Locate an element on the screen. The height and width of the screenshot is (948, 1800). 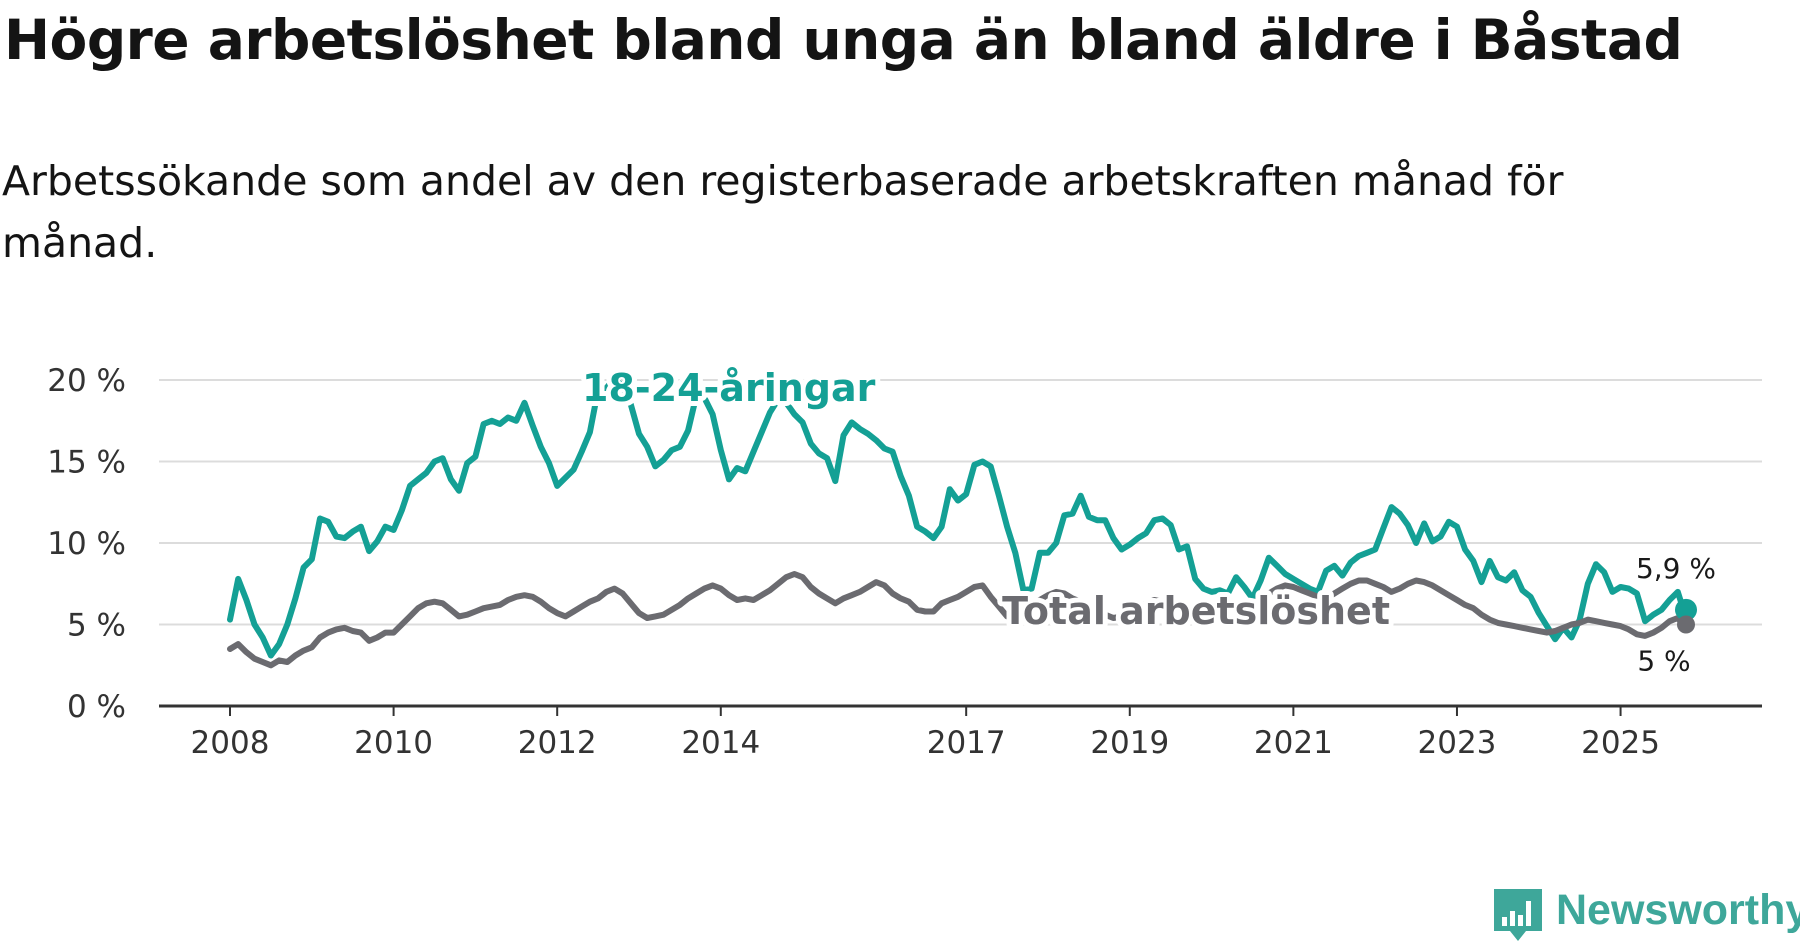
y-axis-ticks: 0 % 5 % 10 % 15 % 20 % is located at coordinates (86, 544).